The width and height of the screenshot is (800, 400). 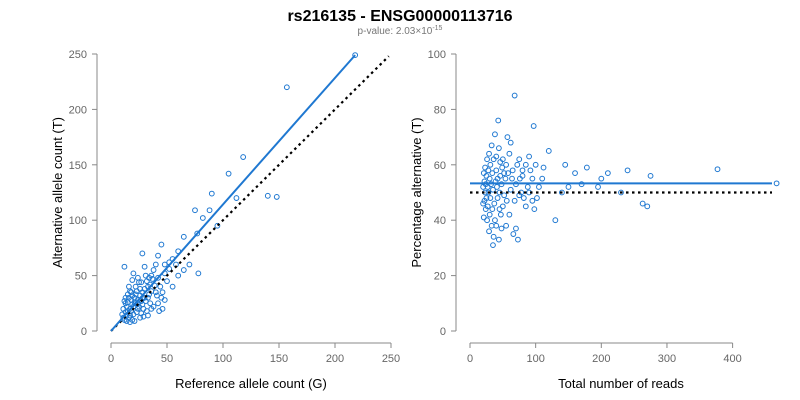 What do you see at coordinates (335, 359) in the screenshot?
I see `left-x-tick-label: 200` at bounding box center [335, 359].